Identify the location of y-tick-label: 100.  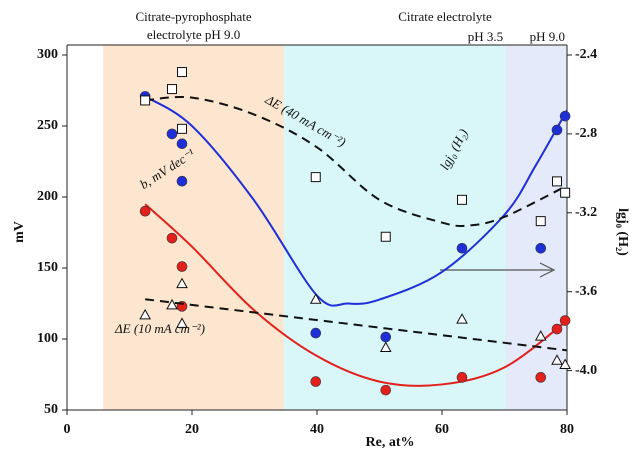
(47, 338).